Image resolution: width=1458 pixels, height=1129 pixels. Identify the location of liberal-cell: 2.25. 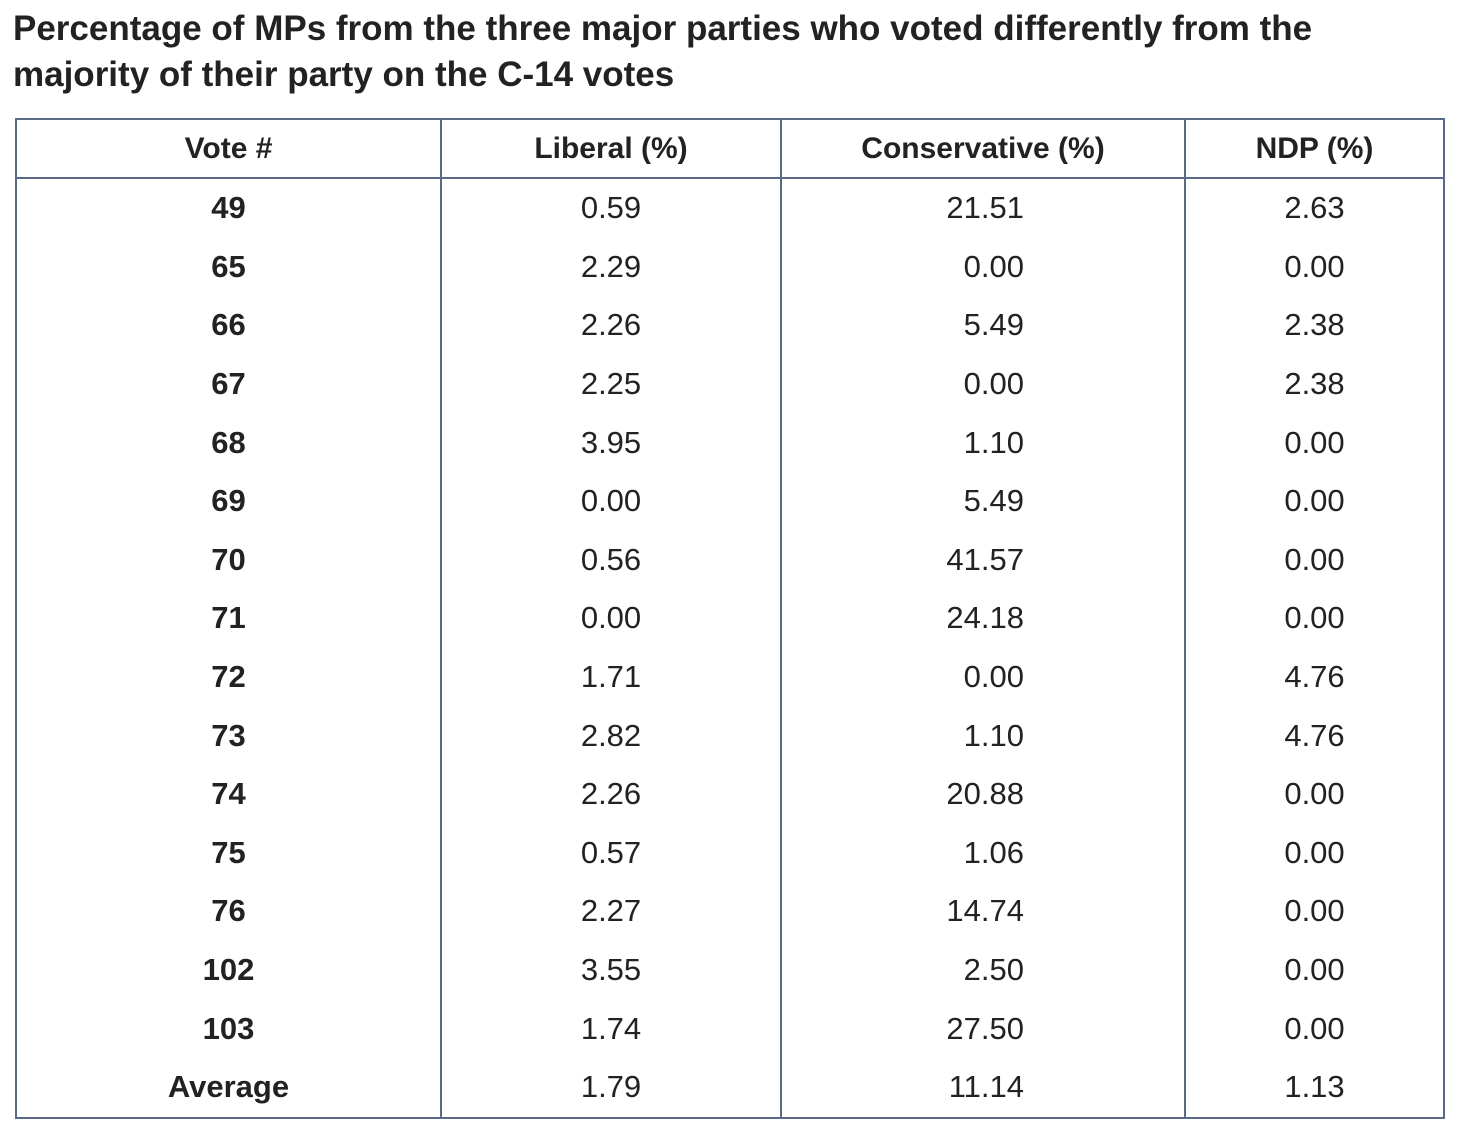
(611, 384).